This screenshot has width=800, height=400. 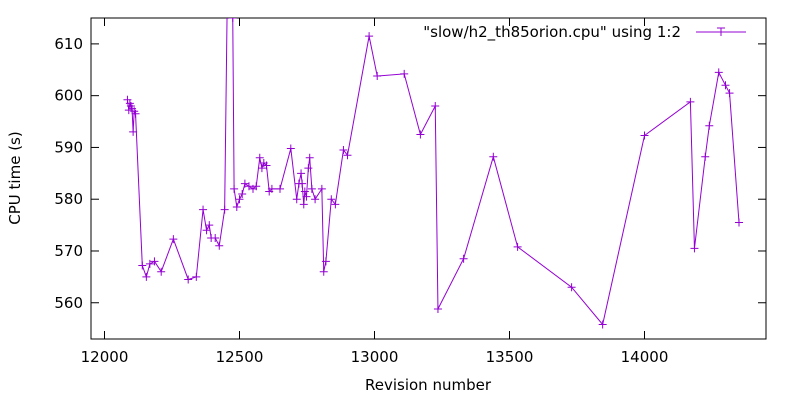 I want to click on x-tick-label: 13500, so click(x=510, y=357).